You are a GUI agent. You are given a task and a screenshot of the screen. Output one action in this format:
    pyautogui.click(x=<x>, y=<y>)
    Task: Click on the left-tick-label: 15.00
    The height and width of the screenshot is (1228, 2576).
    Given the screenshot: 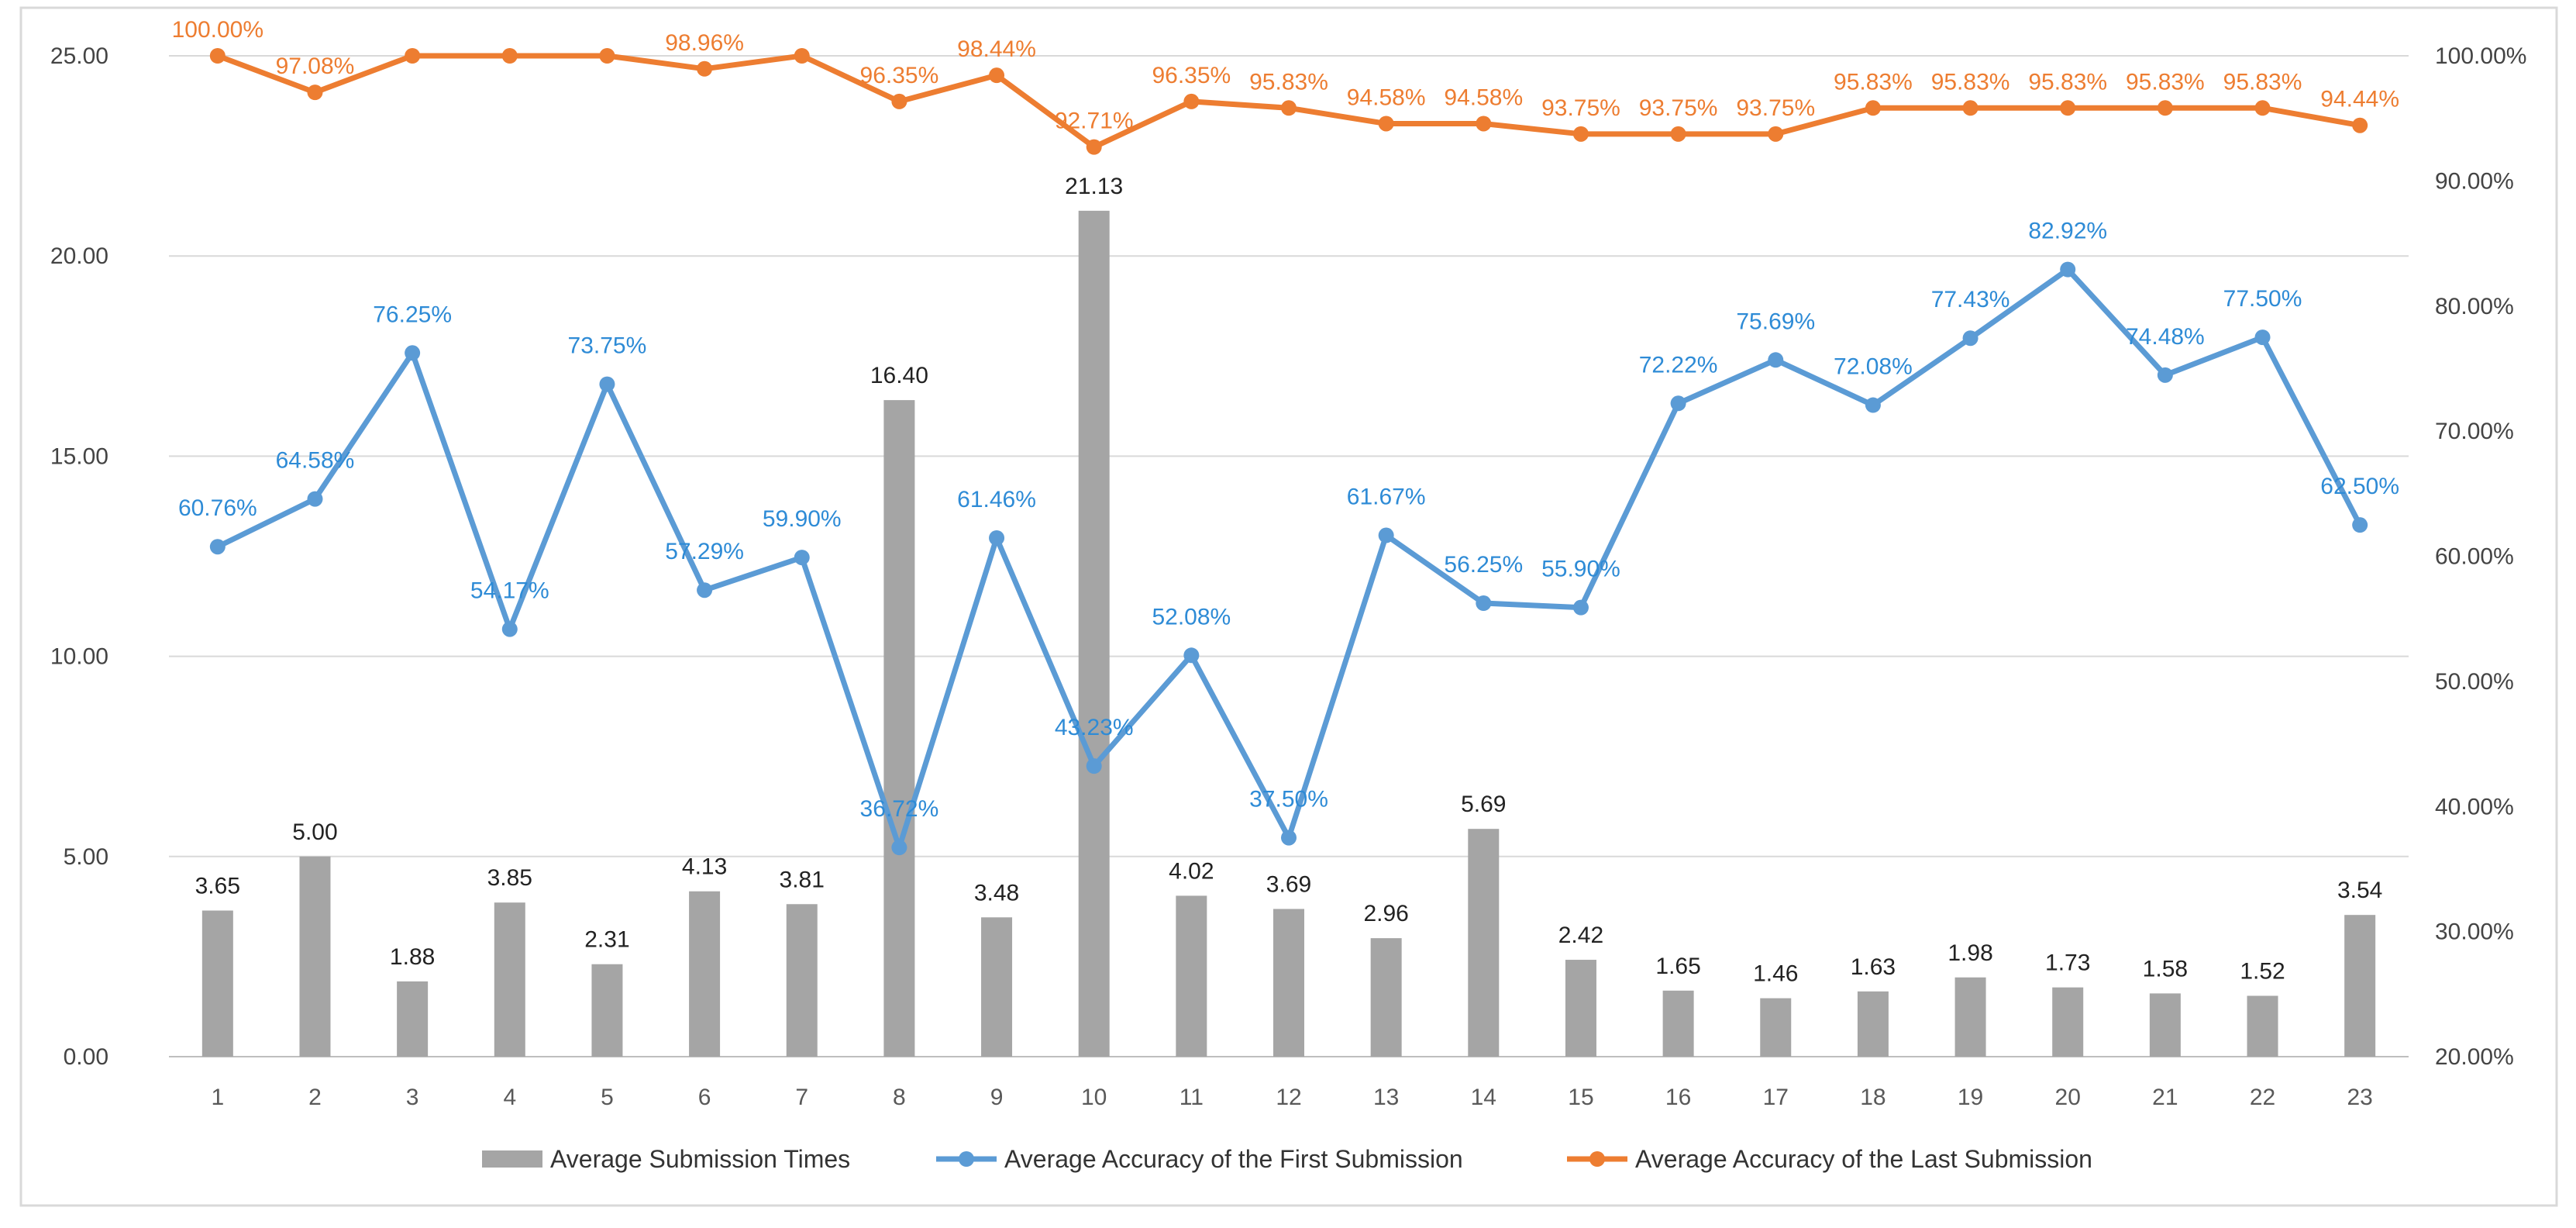 What is the action you would take?
    pyautogui.click(x=79, y=456)
    